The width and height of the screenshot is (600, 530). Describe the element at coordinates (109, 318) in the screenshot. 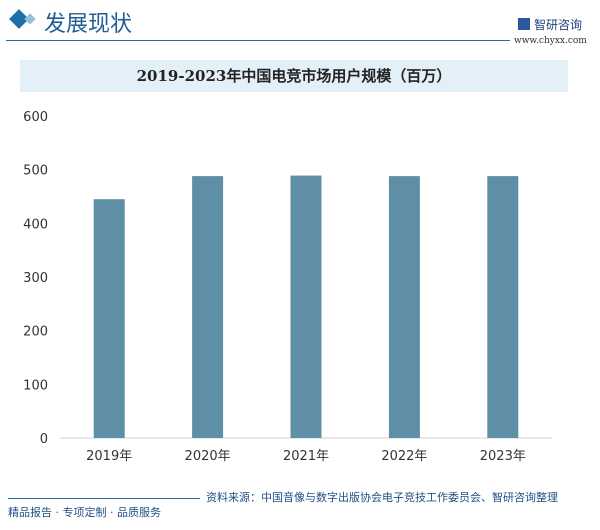

I see `bar-2019年` at that location.